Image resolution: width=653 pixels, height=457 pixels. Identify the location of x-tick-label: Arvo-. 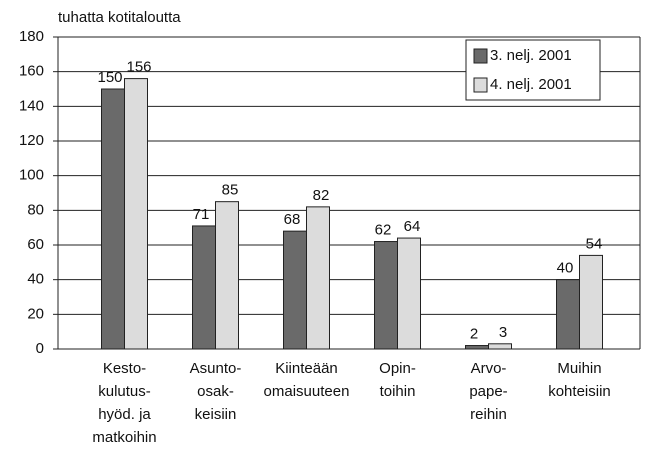
(489, 368).